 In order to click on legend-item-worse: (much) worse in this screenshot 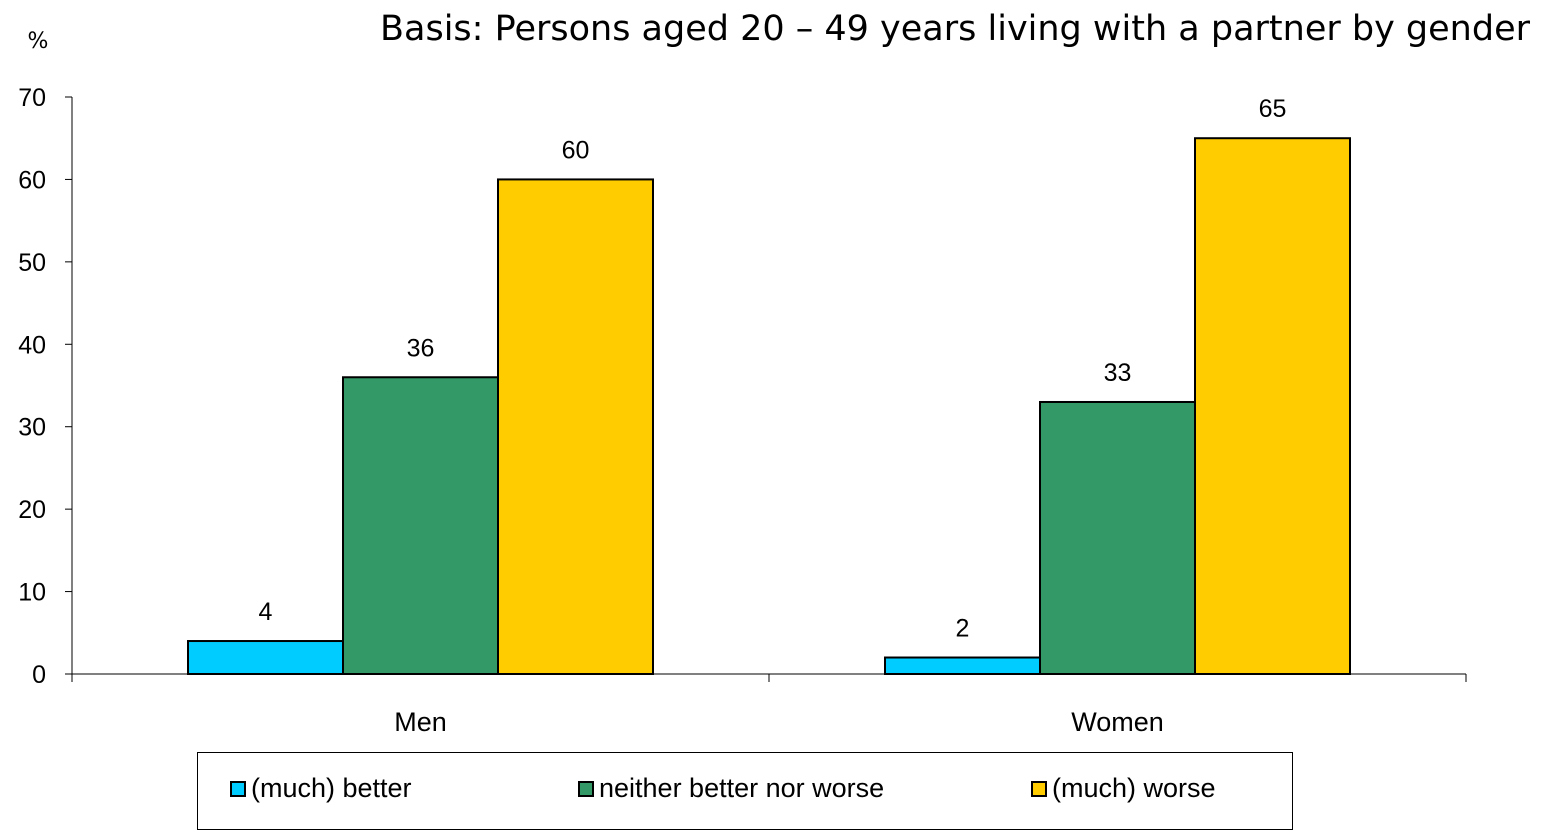, I will do `click(1123, 788)`.